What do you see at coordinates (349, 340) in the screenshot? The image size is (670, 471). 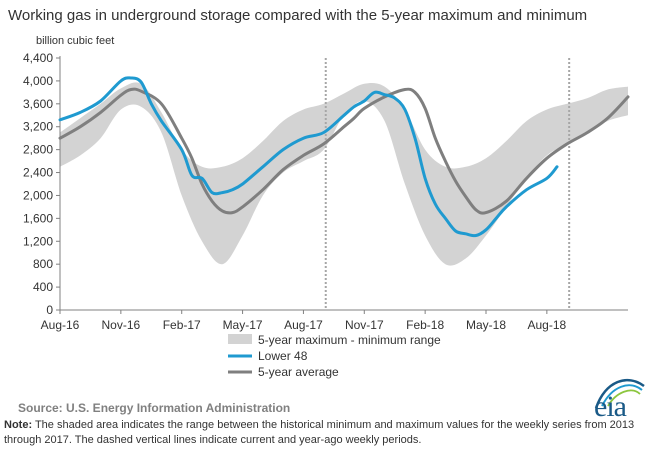 I see `legend-label: 5-year maximum - minimum range` at bounding box center [349, 340].